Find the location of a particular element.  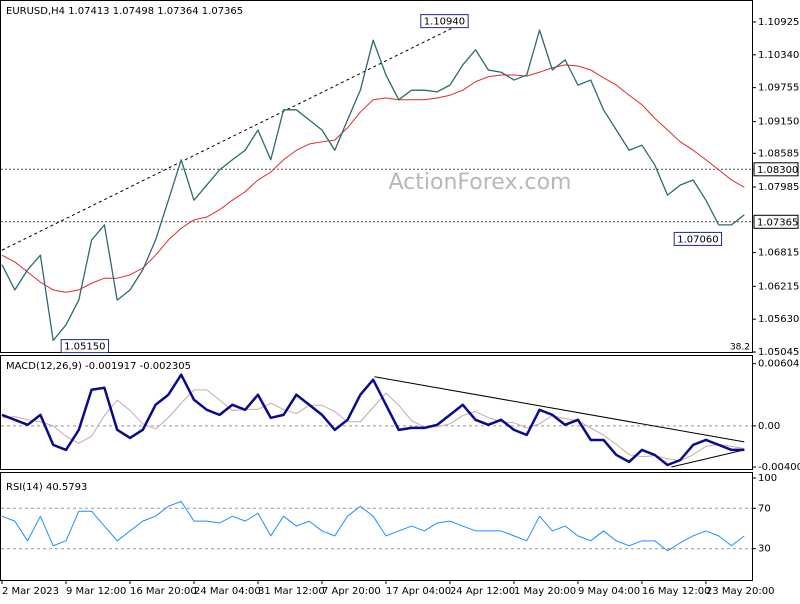

annotation-label: 1.10940 is located at coordinates (444, 22).